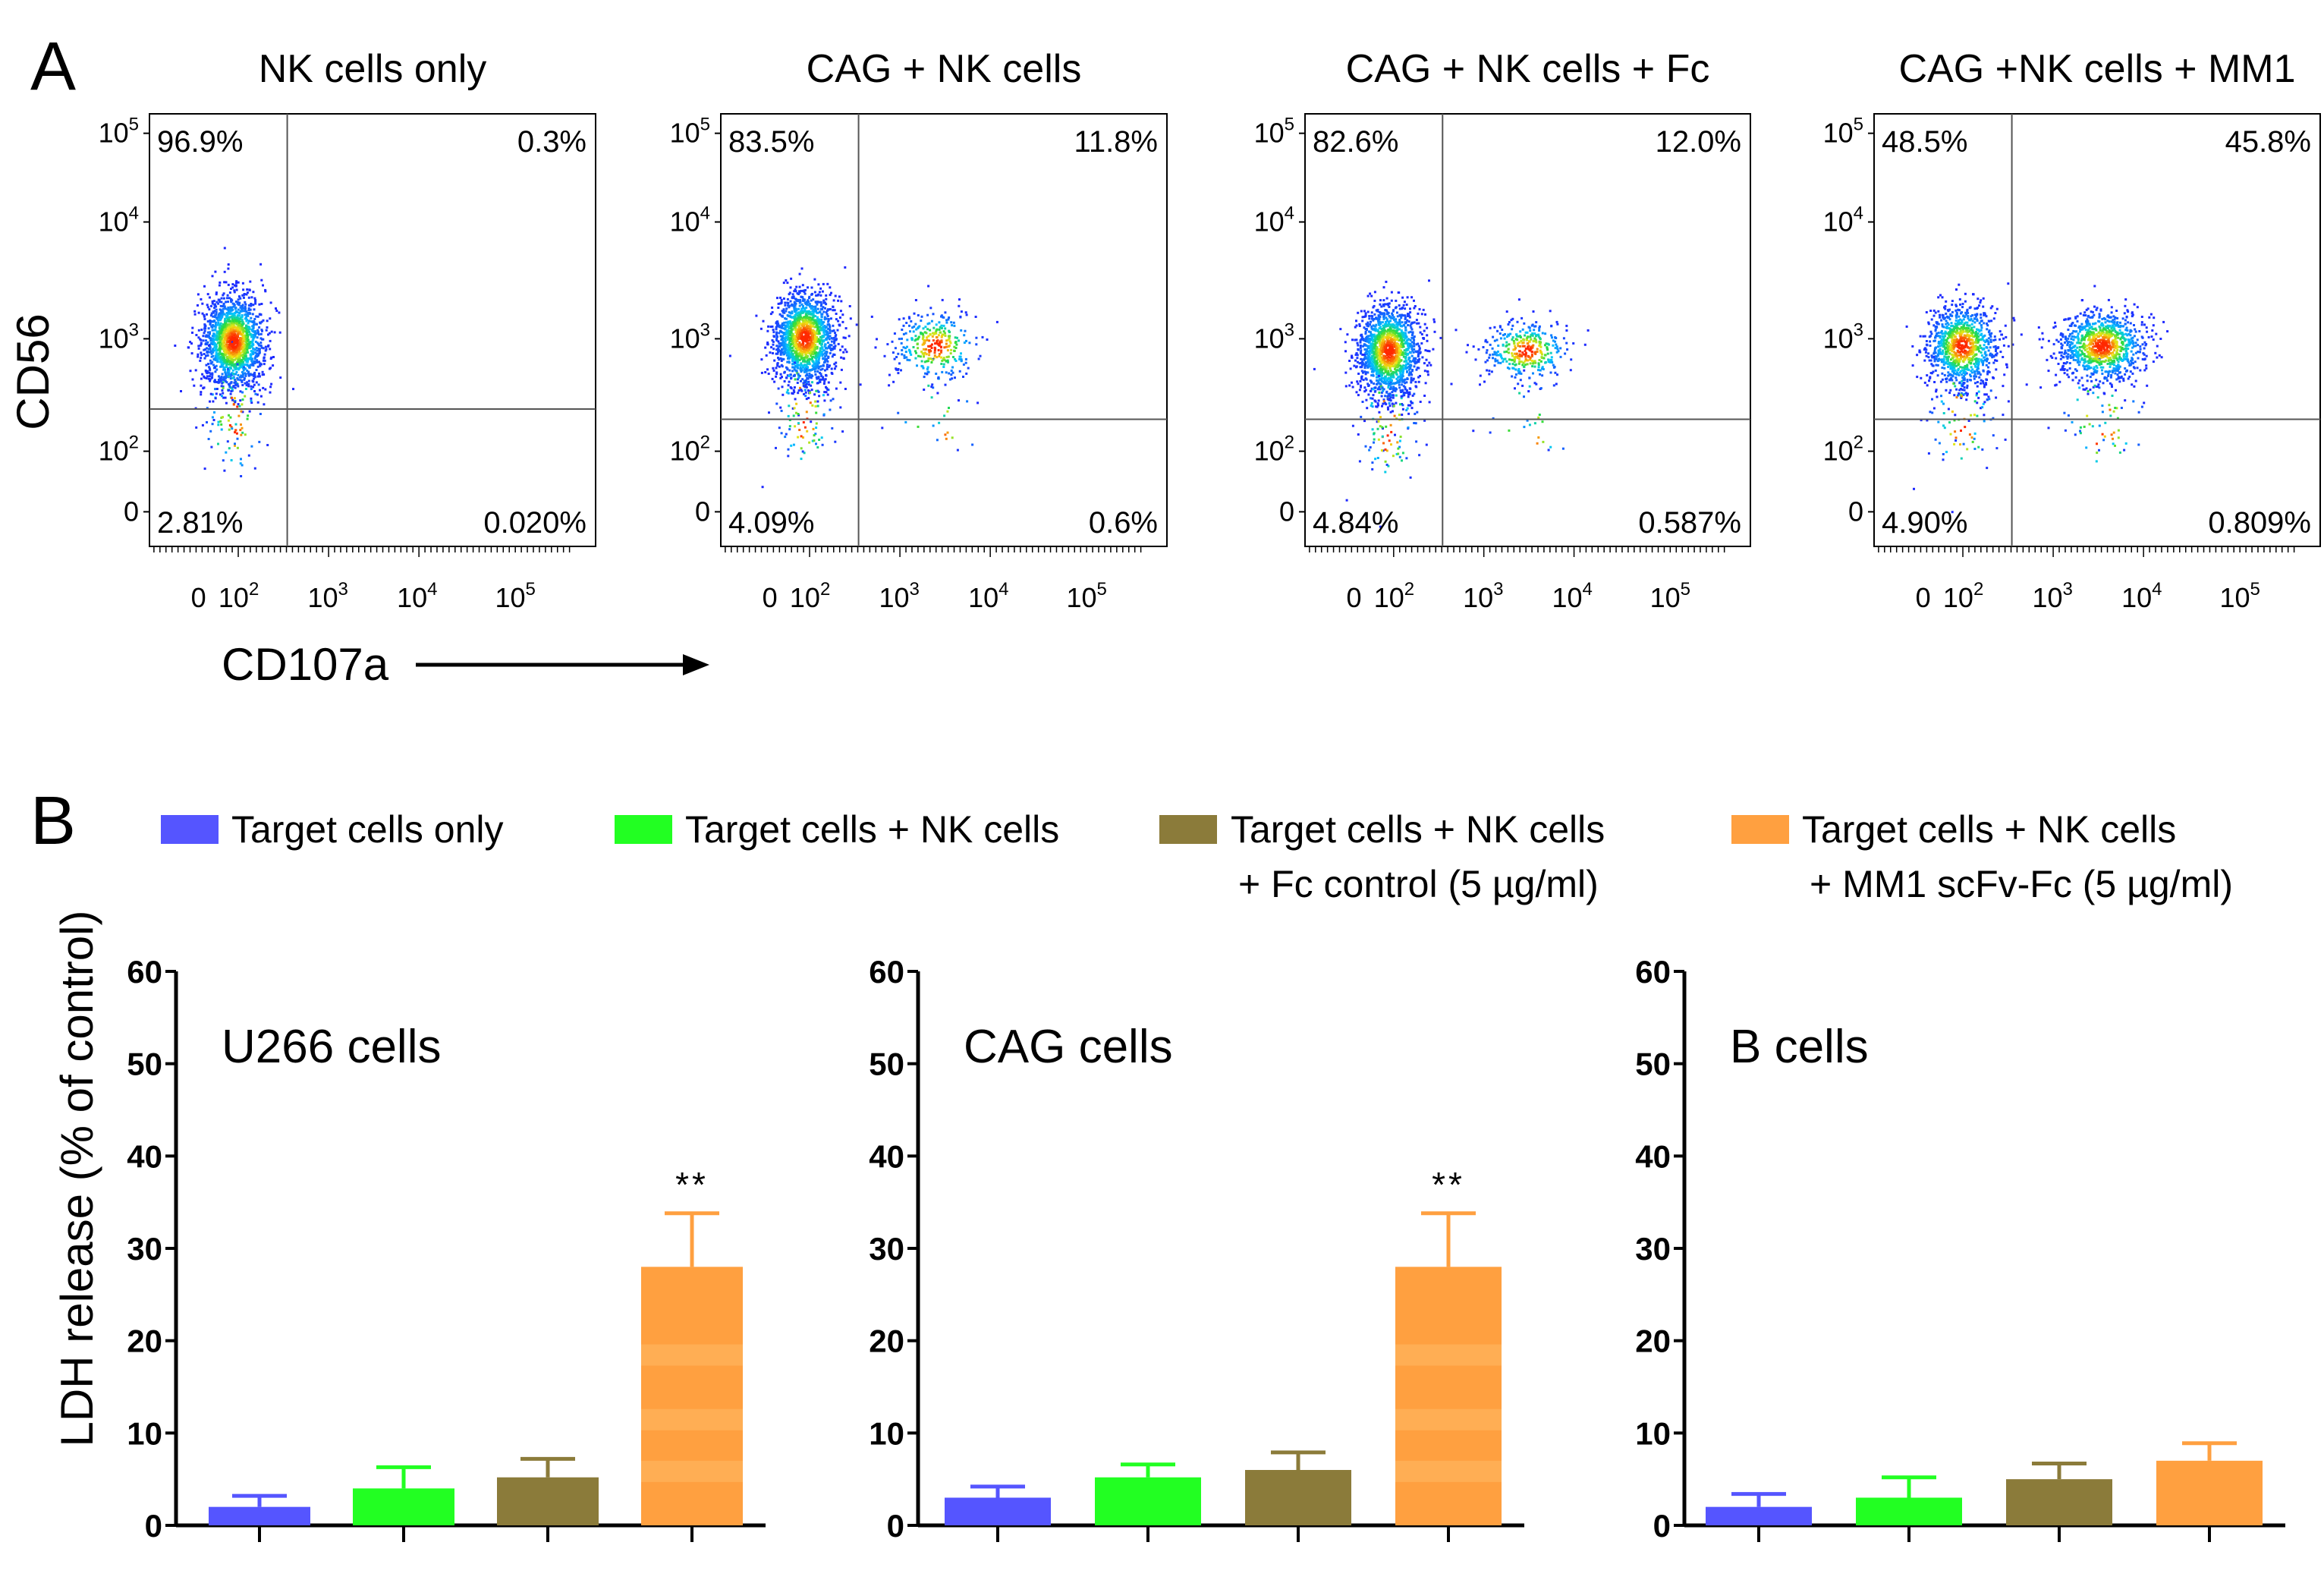 The width and height of the screenshot is (2324, 1580). Describe the element at coordinates (446, 1249) in the screenshot. I see `bar-chart-u266: 0 10 20 30 40 50 60 U266 cells **` at that location.